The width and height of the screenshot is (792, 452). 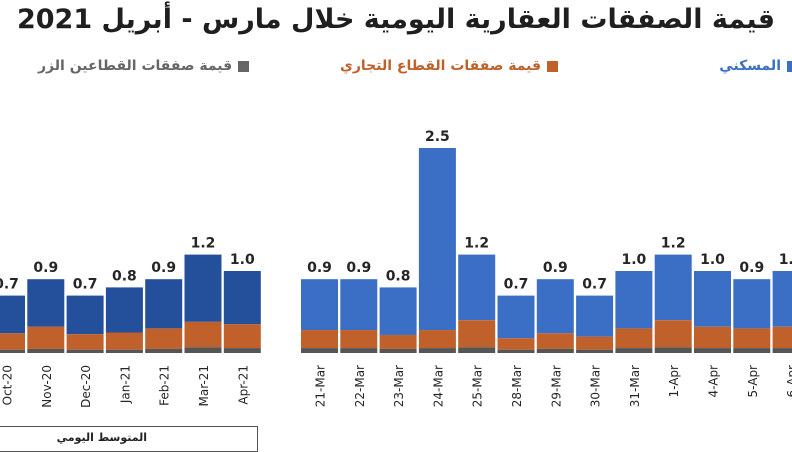 I want to click on value-label-daily-0: 0.9, so click(x=319, y=268).